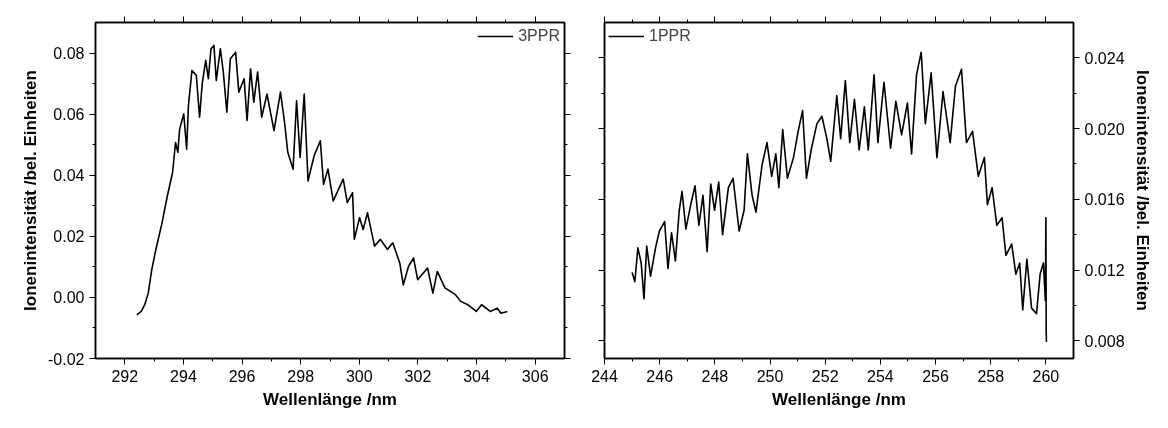 This screenshot has width=1168, height=428. What do you see at coordinates (66, 359) in the screenshot?
I see `y-tick-label: -0.02` at bounding box center [66, 359].